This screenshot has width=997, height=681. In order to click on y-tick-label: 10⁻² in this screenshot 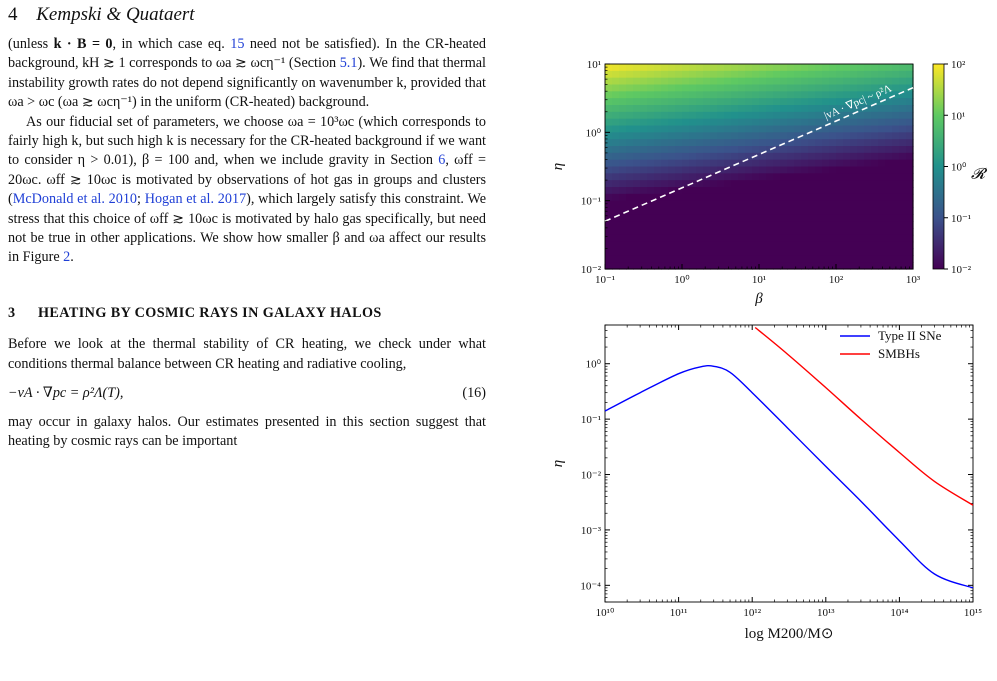, I will do `click(591, 476)`.